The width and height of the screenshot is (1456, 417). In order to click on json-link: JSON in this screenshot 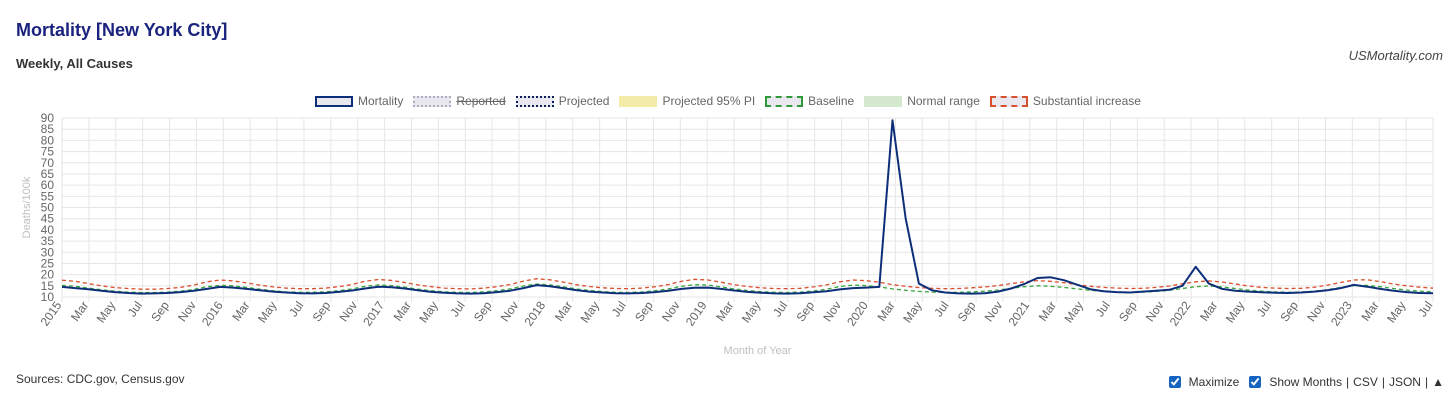, I will do `click(1404, 382)`.